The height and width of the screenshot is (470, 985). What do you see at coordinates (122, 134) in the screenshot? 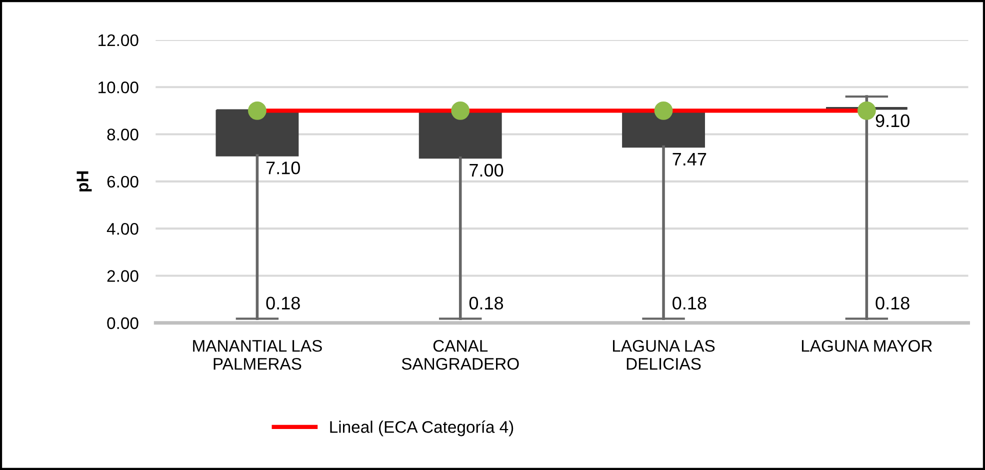
I see `y-tick-label: 8.00` at bounding box center [122, 134].